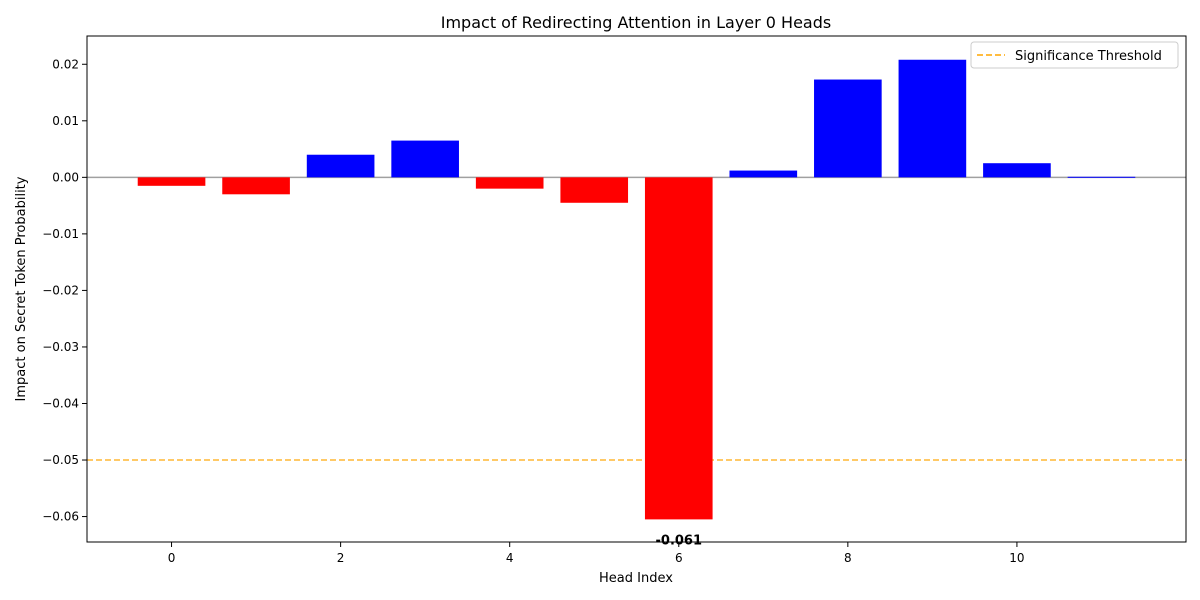 This screenshot has height=600, width=1200. I want to click on x-tick-label-4: 4, so click(510, 558).